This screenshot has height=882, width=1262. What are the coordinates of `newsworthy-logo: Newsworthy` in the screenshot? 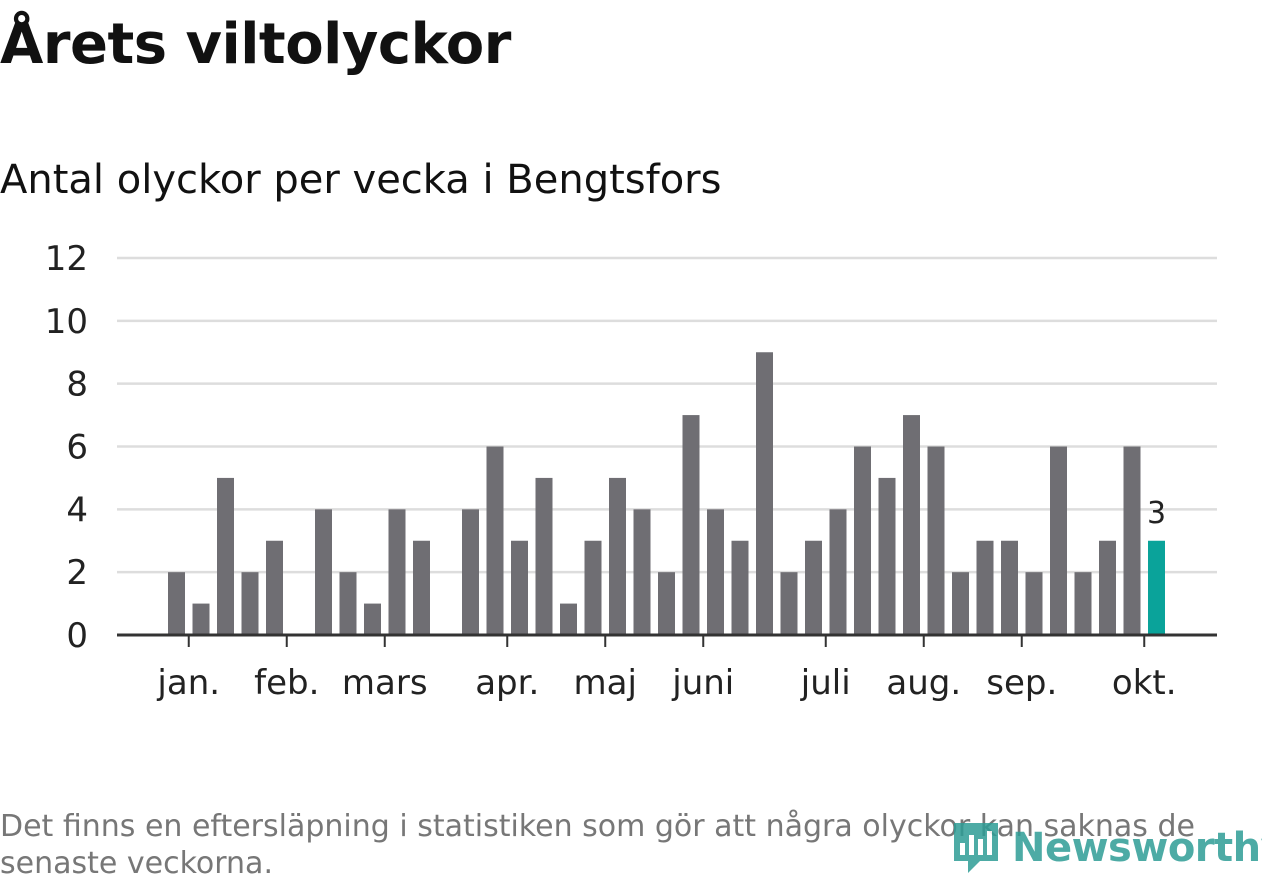 It's located at (1106, 848).